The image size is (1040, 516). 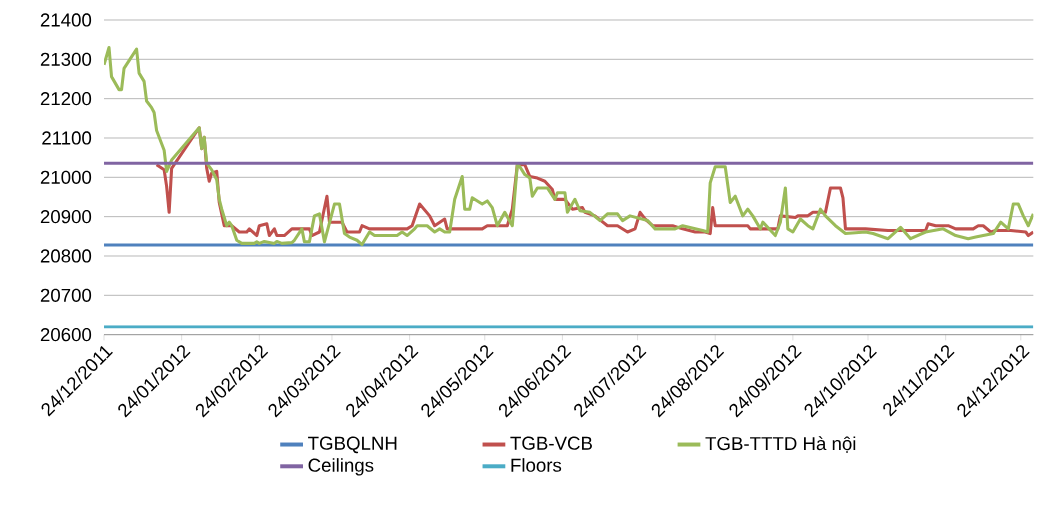 I want to click on legend-label: TGB-TTTD Hà nội, so click(x=780, y=444).